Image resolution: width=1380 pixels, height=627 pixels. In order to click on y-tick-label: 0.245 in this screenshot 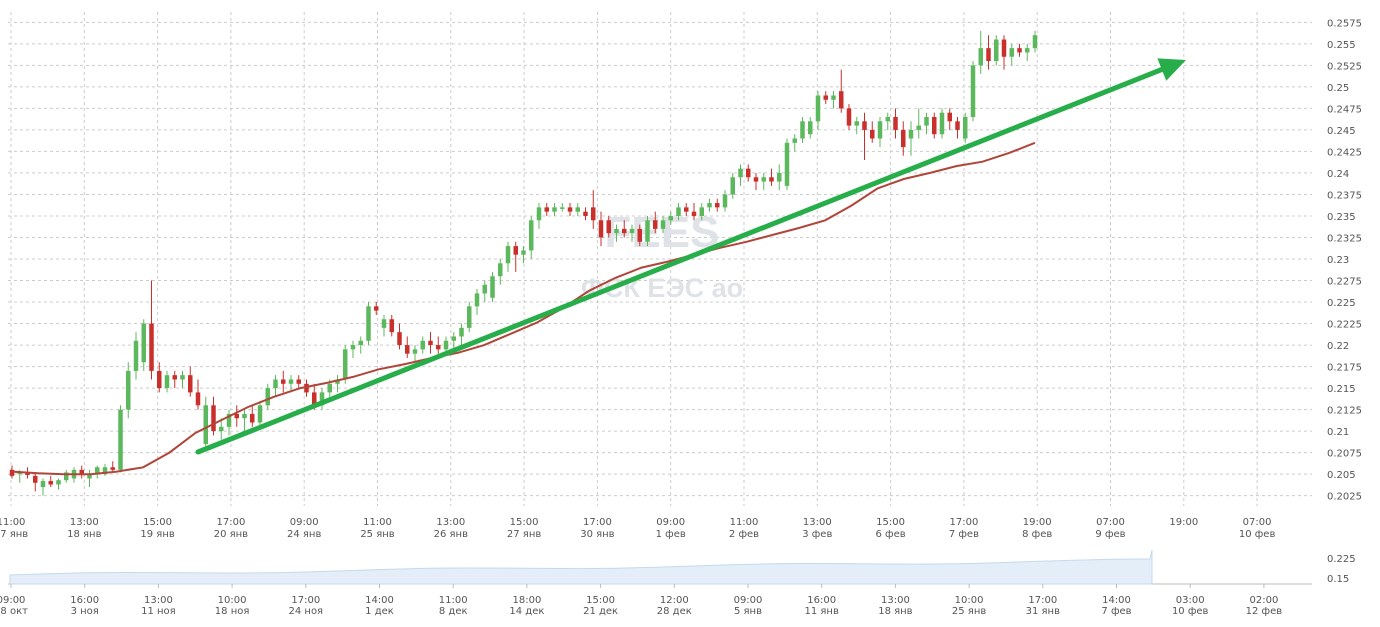, I will do `click(1341, 131)`.